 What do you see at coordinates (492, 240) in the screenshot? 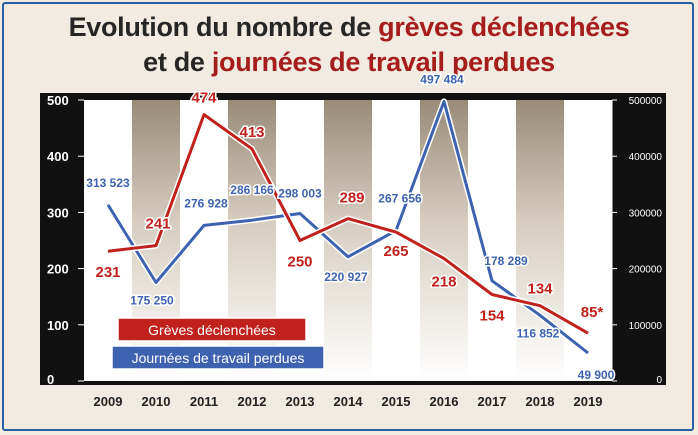
I see `plot-column-2017` at bounding box center [492, 240].